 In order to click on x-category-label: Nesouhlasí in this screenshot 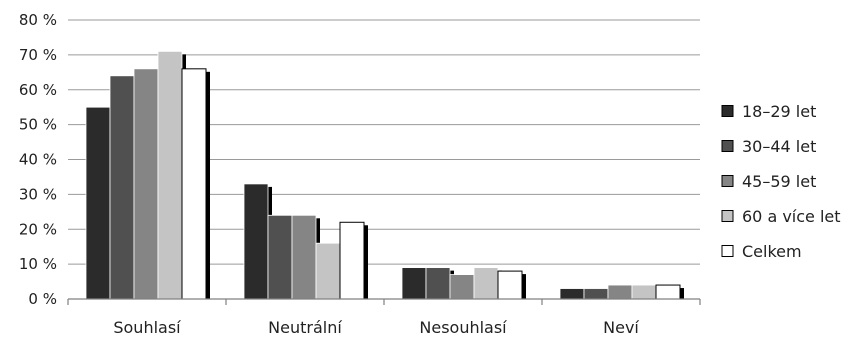, I will do `click(463, 327)`.